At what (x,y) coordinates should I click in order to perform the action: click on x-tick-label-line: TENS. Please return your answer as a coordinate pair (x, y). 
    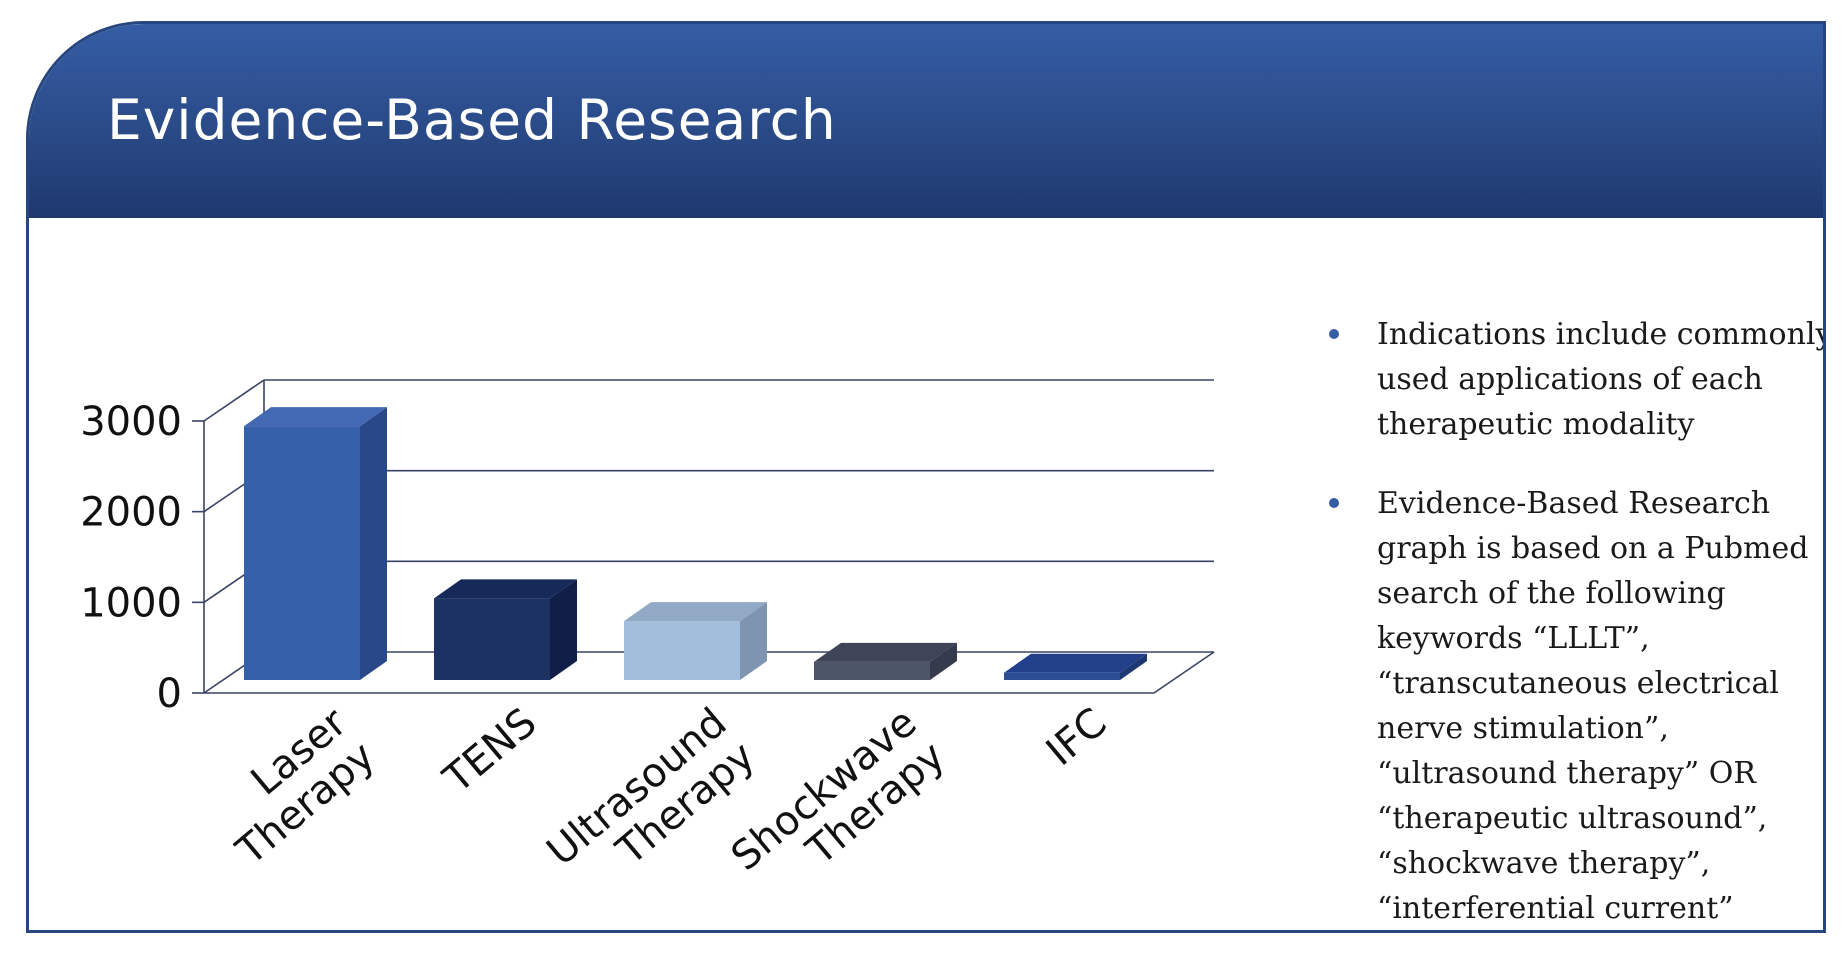
    Looking at the image, I should click on (490, 750).